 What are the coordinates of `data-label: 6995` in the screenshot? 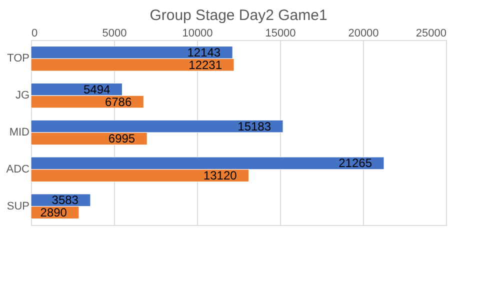 It's located at (122, 139).